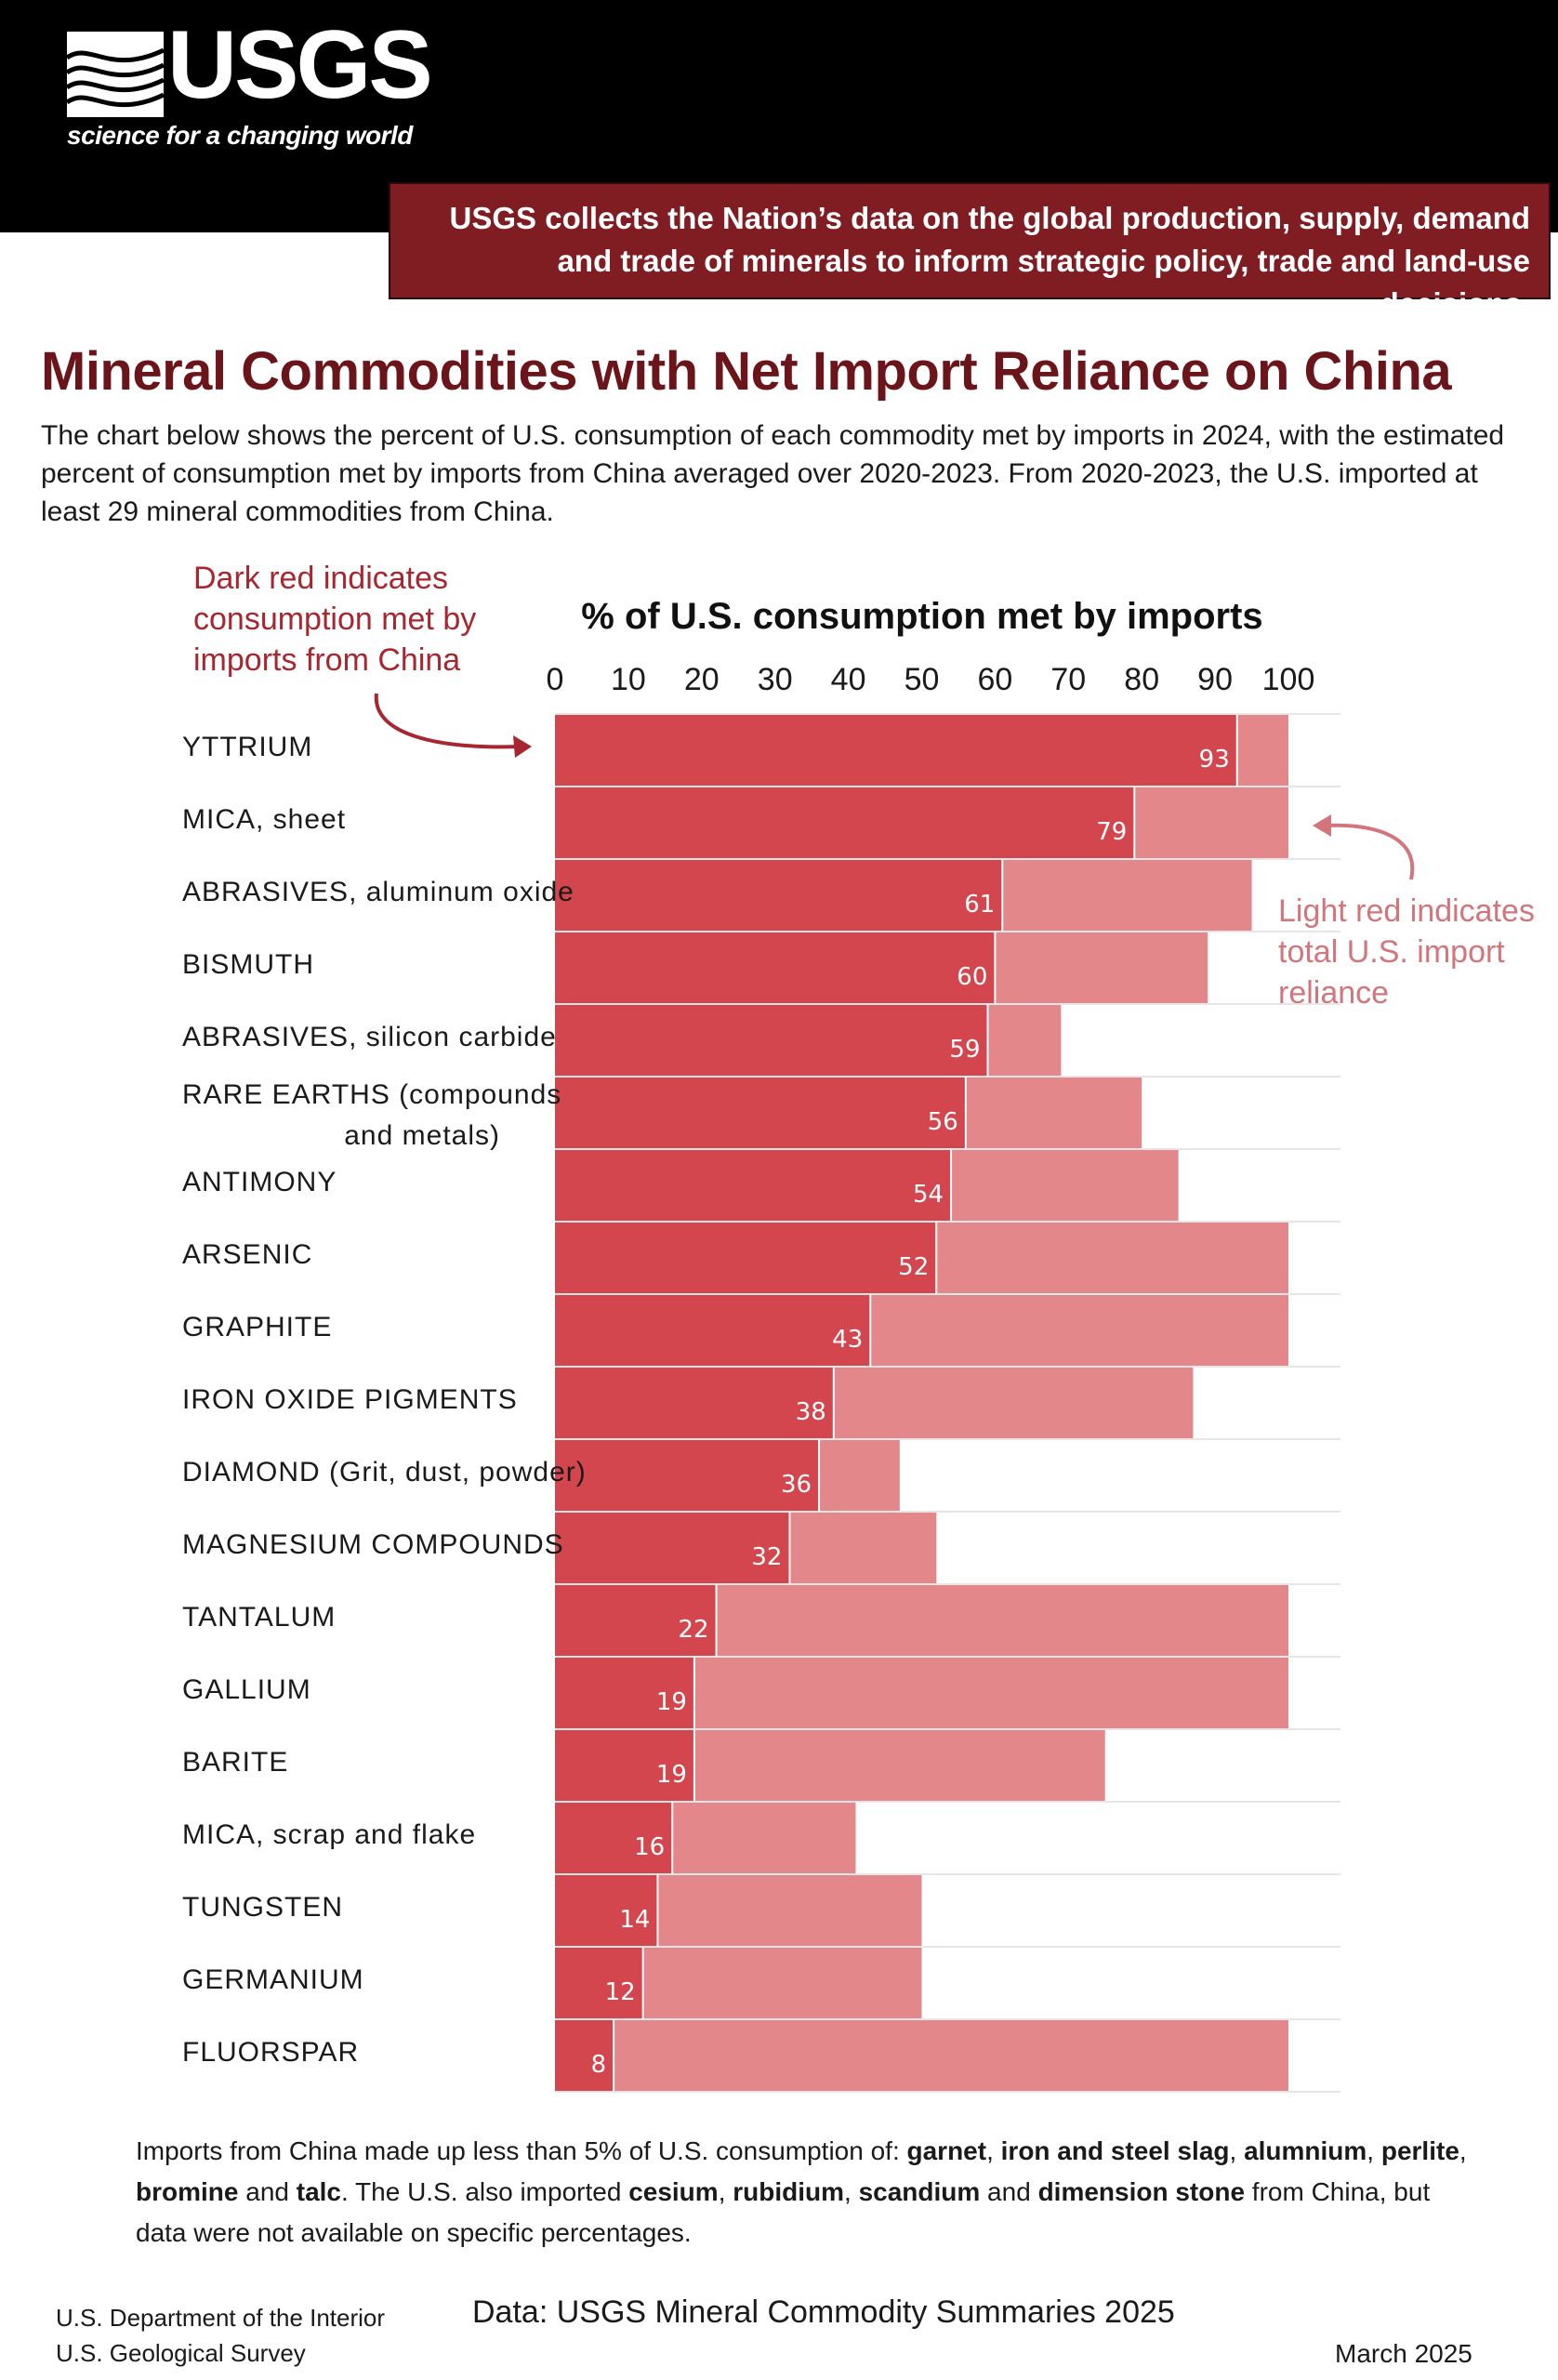 This screenshot has height=2380, width=1558. I want to click on footnote-slag: iron and steel slag, so click(1115, 2150).